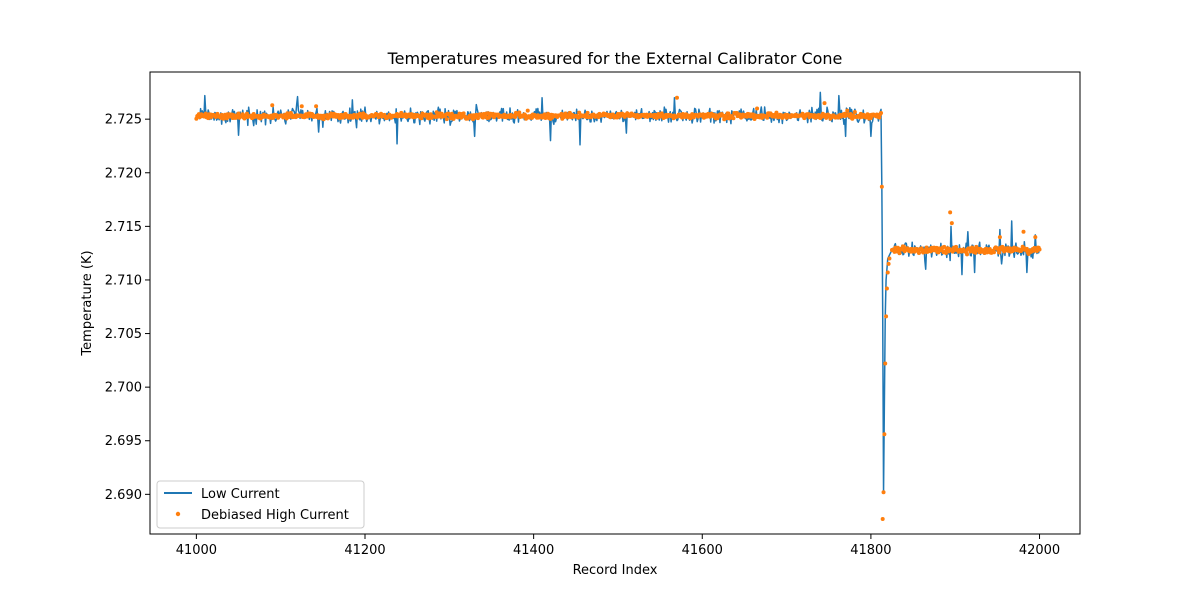 This screenshot has width=1200, height=600. Describe the element at coordinates (123, 495) in the screenshot. I see `y-tick-label: 2.690` at that location.